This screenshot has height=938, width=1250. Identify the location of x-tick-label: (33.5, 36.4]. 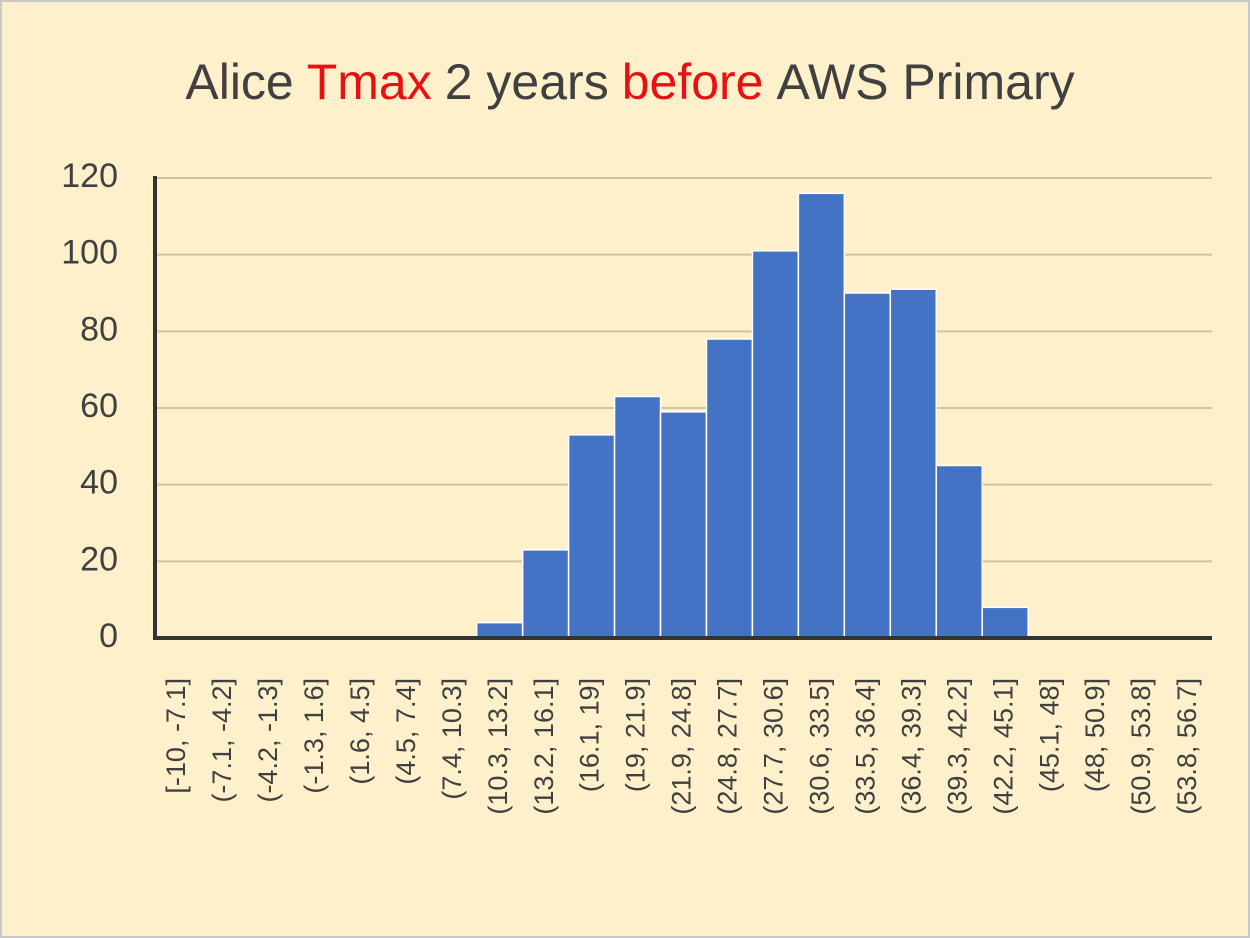
(865, 746).